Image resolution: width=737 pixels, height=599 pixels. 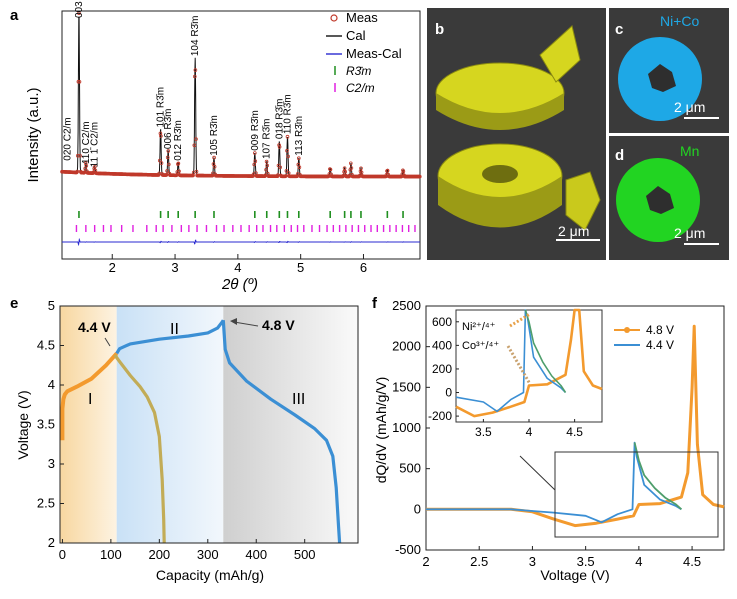 What do you see at coordinates (358, 71) in the screenshot?
I see `legend-label-r3m: R3̄m` at bounding box center [358, 71].